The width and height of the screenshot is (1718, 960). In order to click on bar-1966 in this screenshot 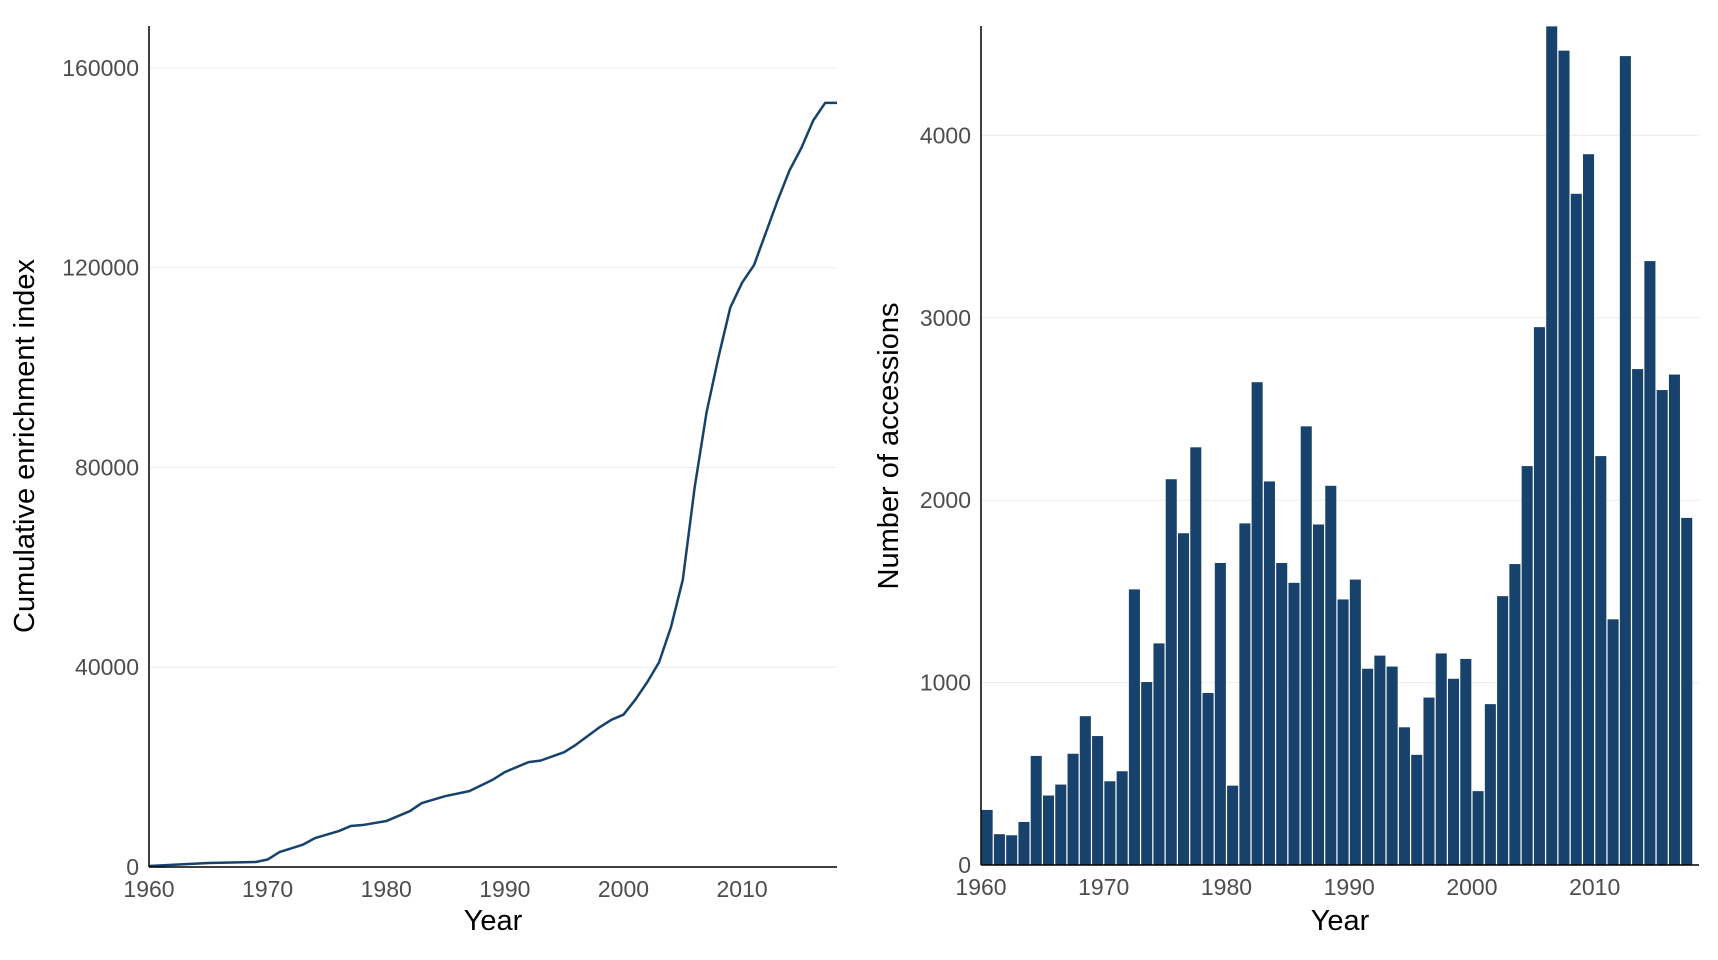, I will do `click(1061, 824)`.